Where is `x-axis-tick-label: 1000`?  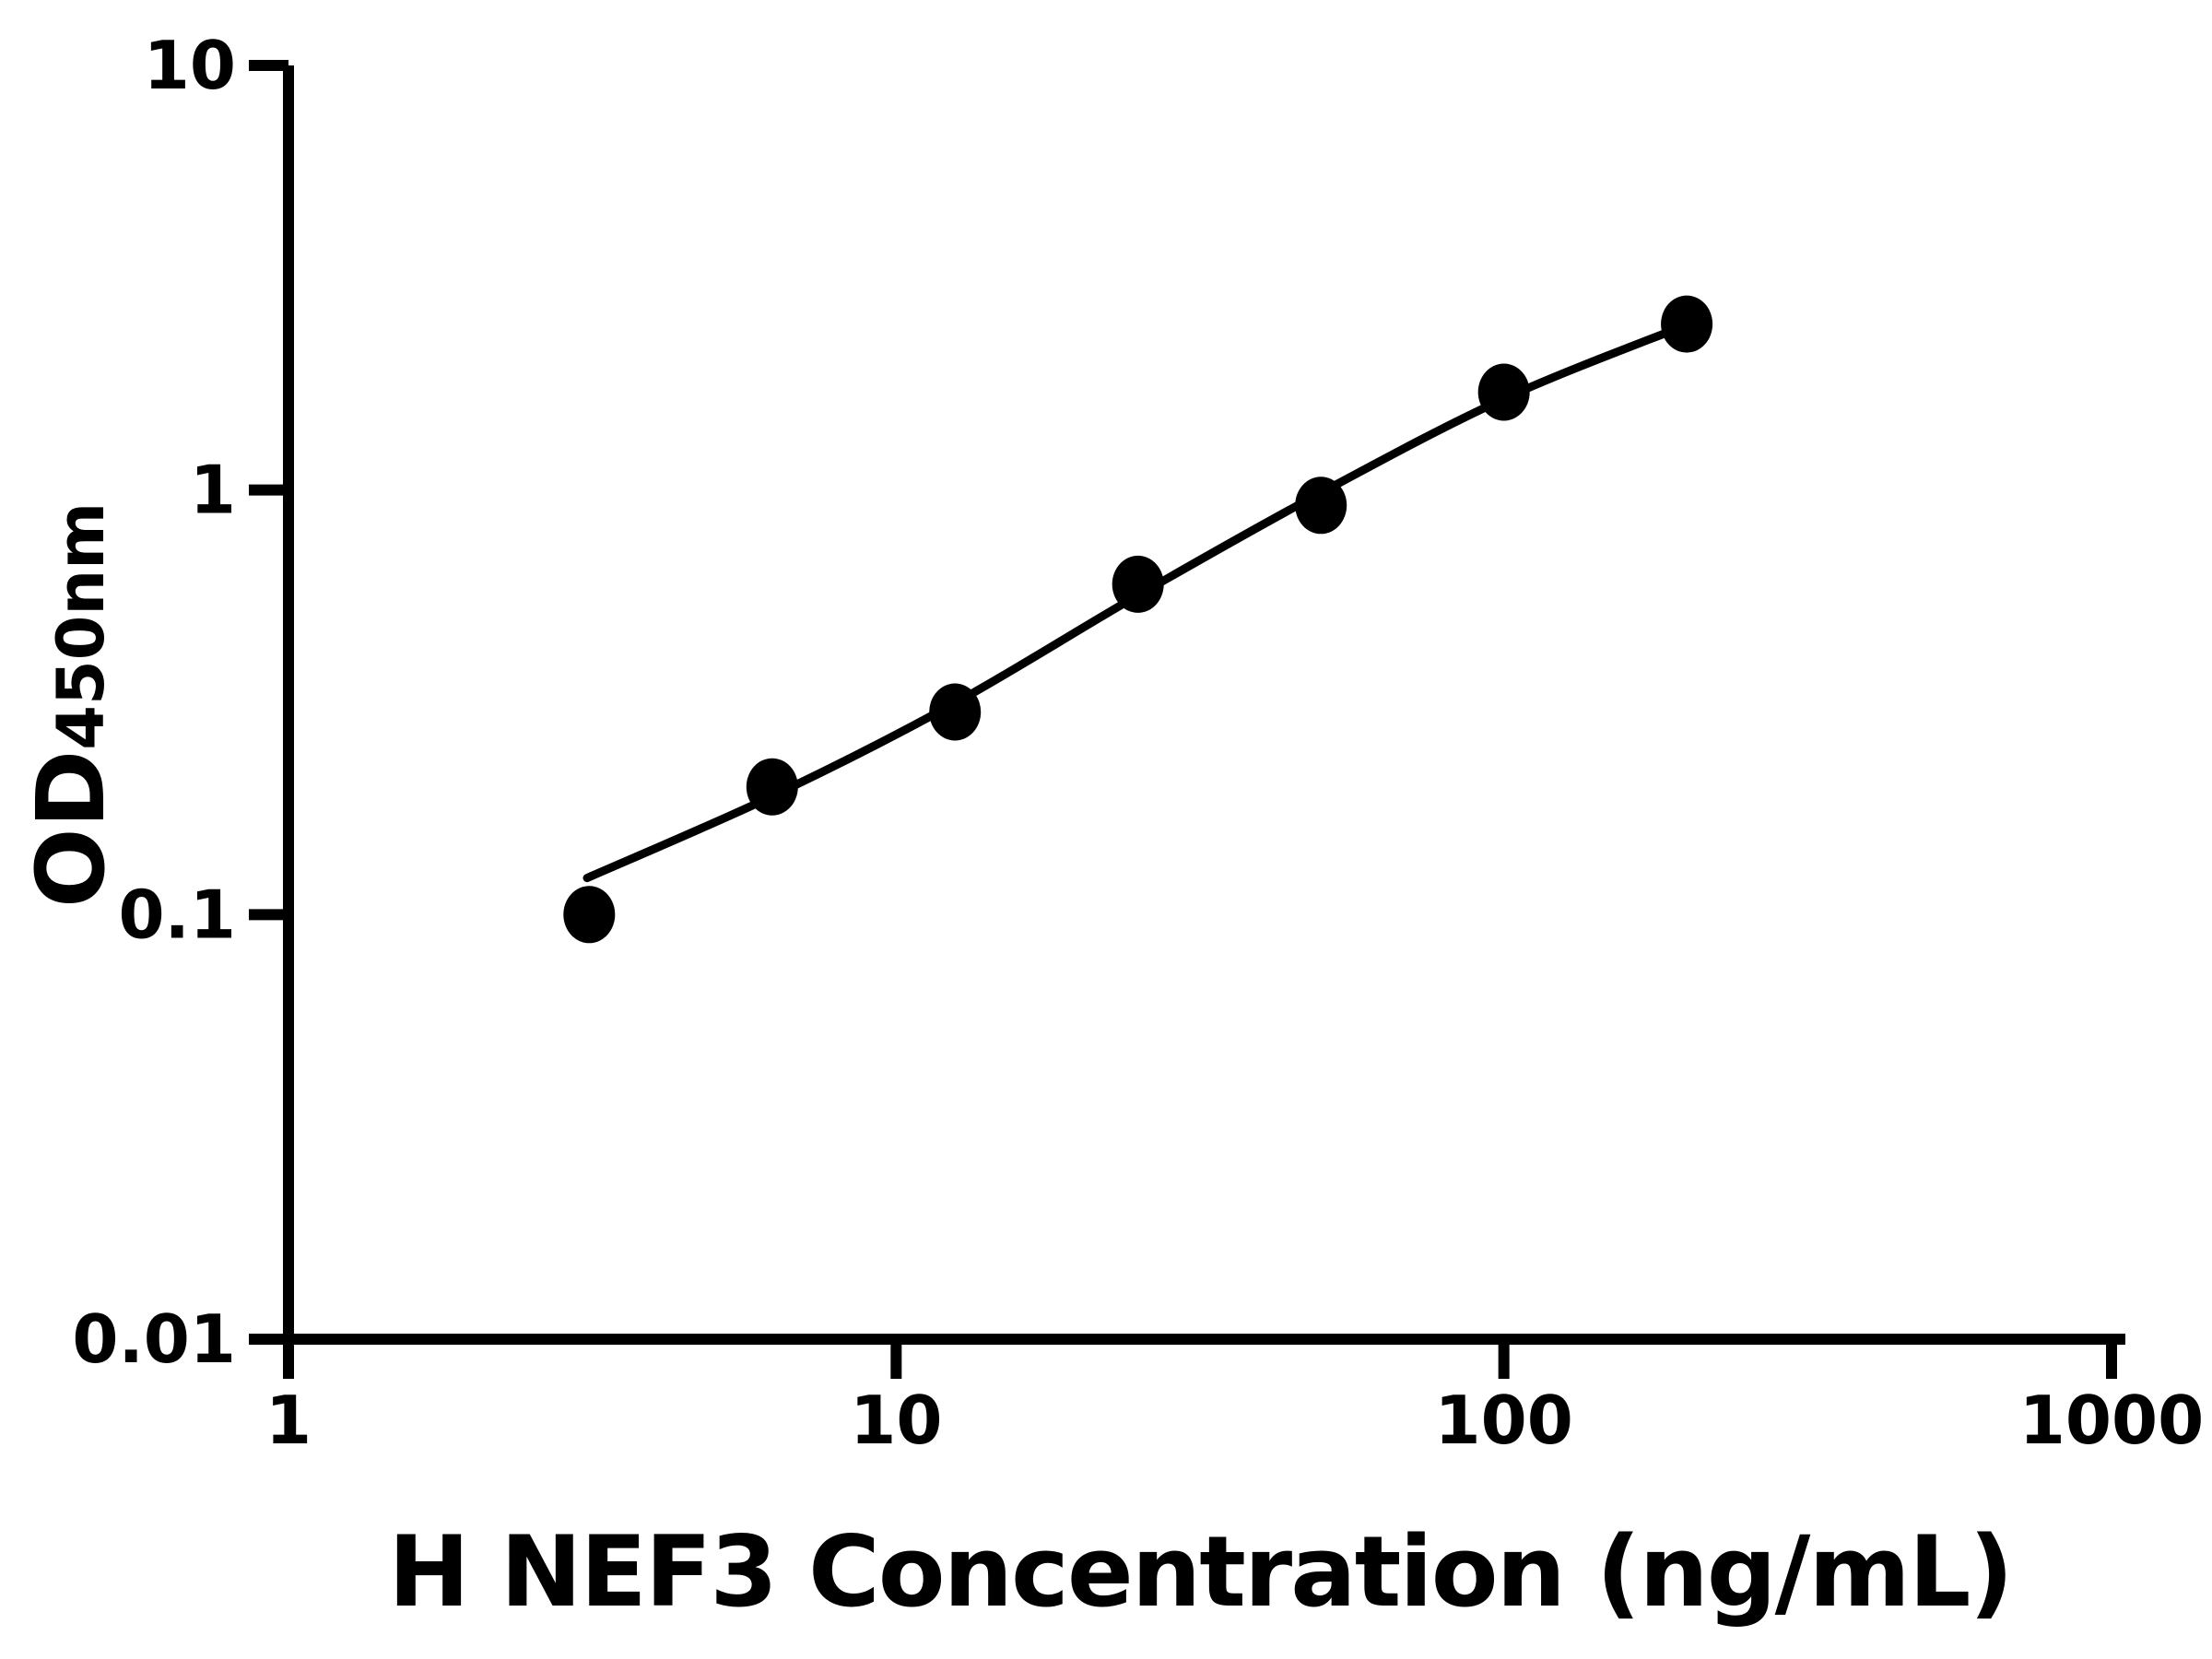 x-axis-tick-label: 1000 is located at coordinates (2111, 1420).